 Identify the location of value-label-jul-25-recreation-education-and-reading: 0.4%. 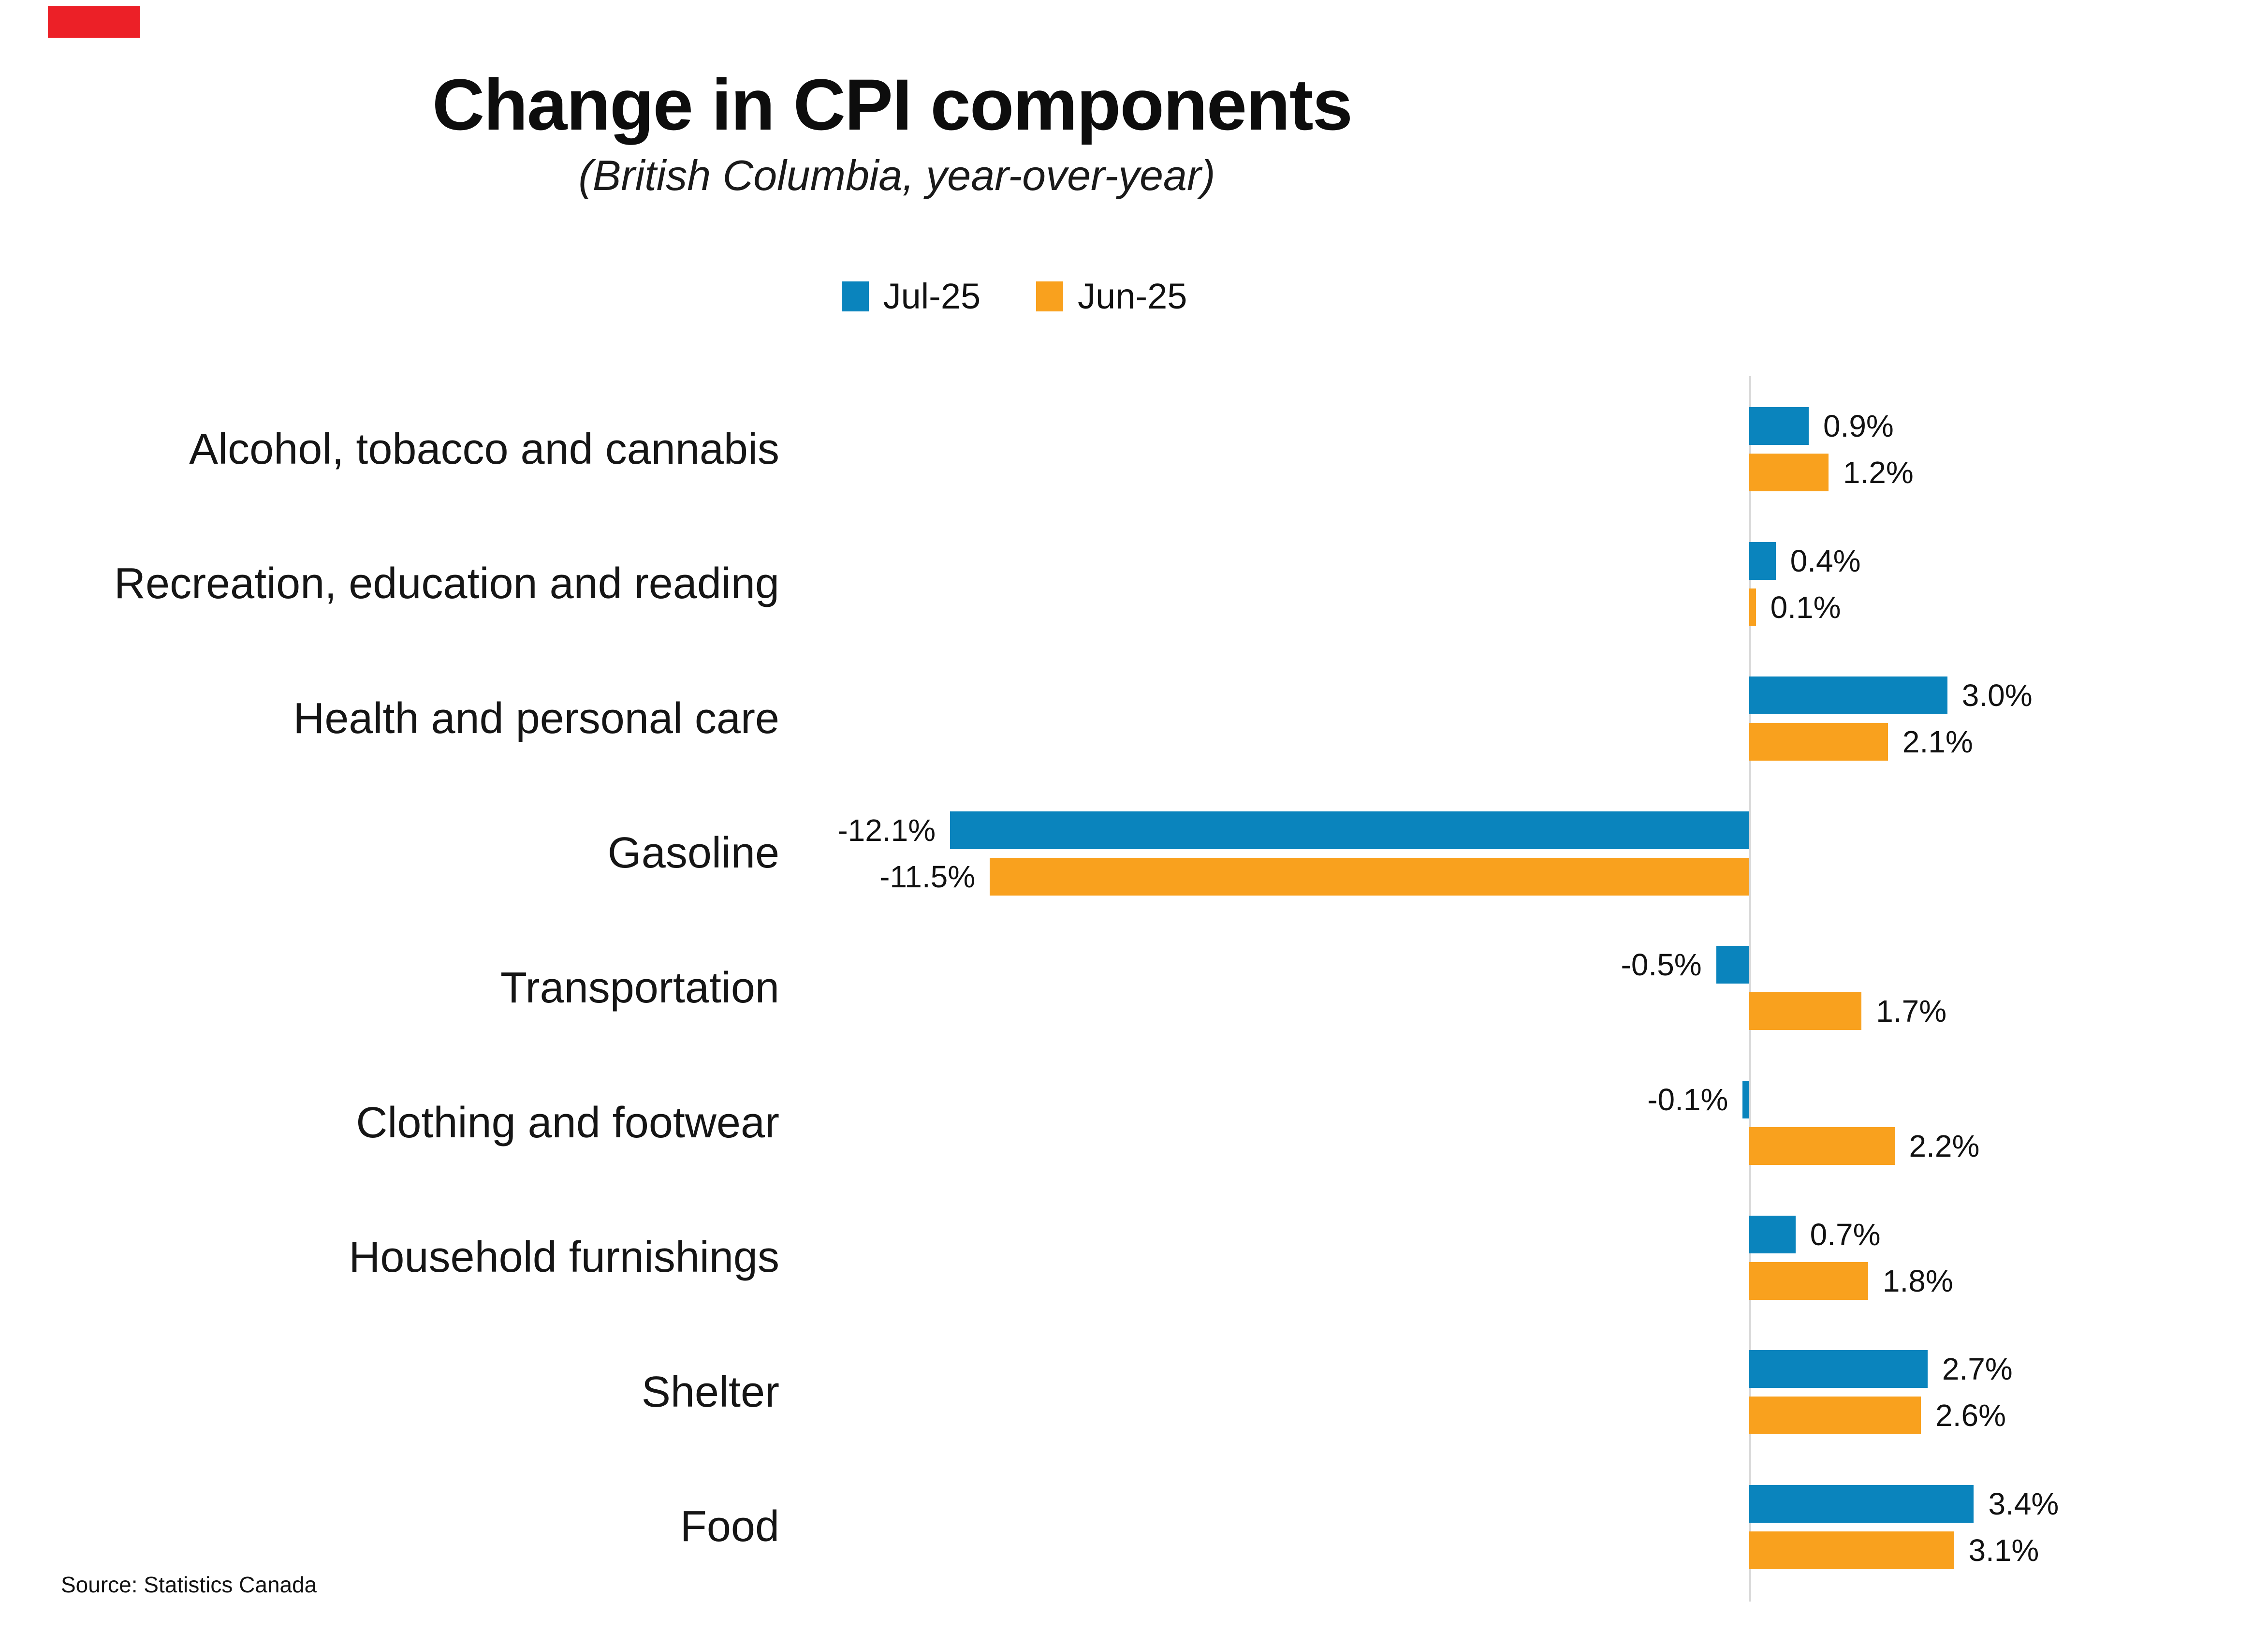
(1825, 560).